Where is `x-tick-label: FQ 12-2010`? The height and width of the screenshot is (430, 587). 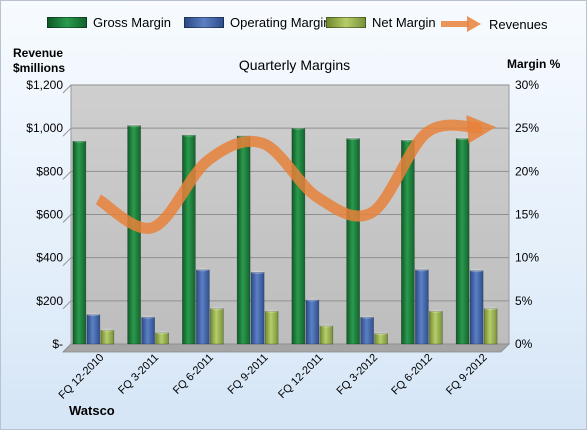 x-tick-label: FQ 12-2010 is located at coordinates (82, 377).